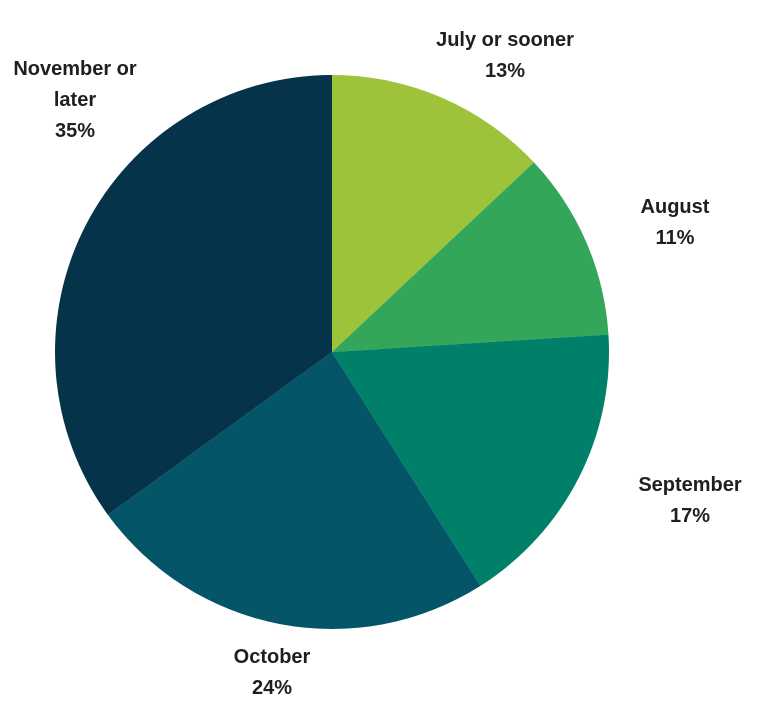 The width and height of the screenshot is (768, 726). What do you see at coordinates (272, 688) in the screenshot?
I see `value-label: 24%` at bounding box center [272, 688].